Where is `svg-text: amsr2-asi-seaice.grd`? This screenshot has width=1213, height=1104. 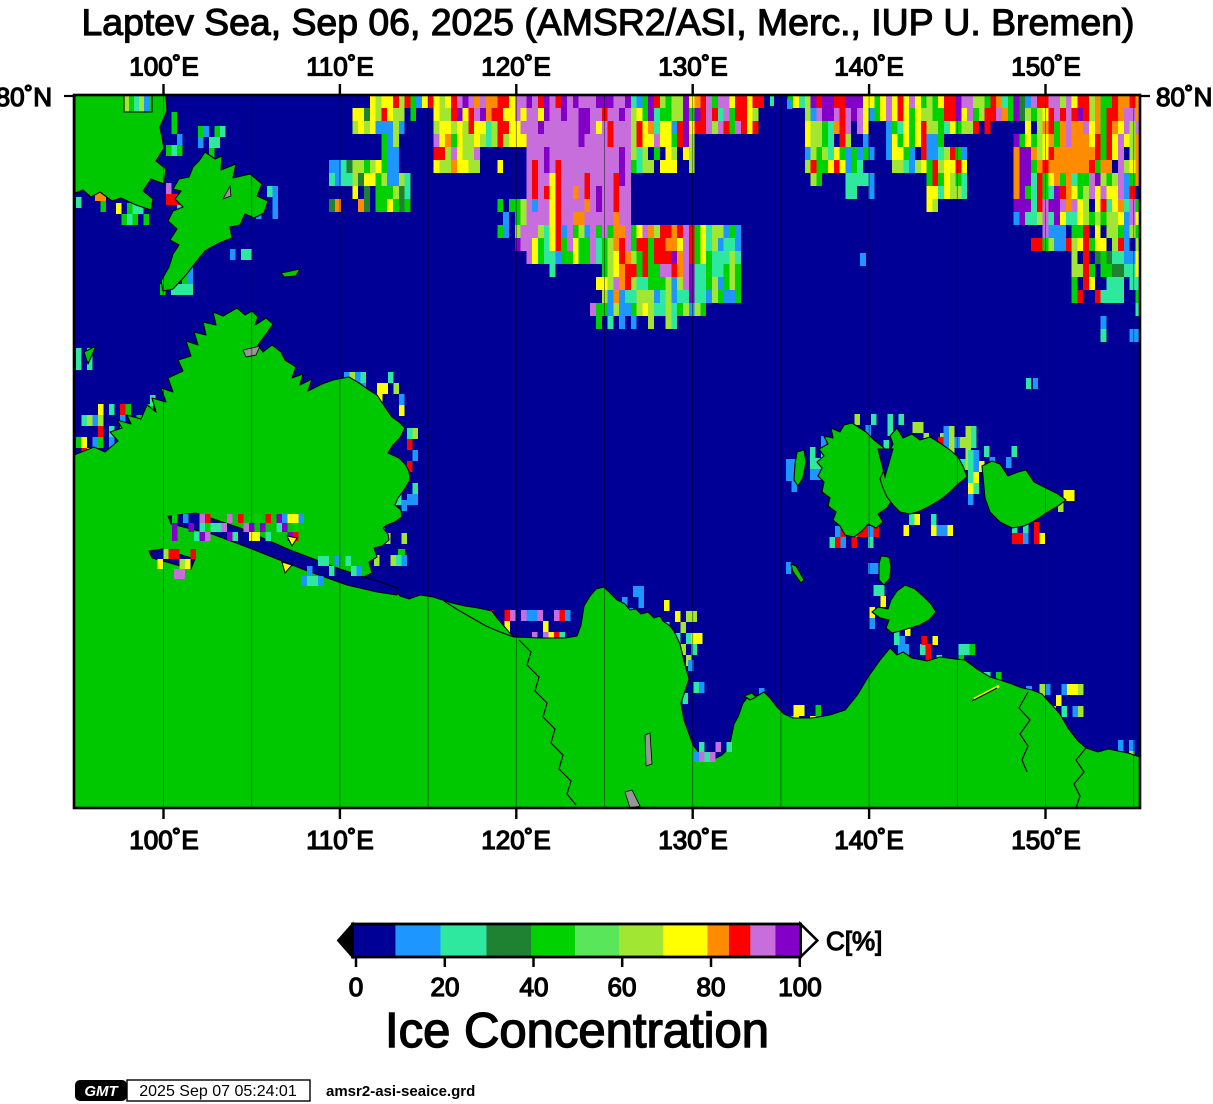 svg-text: amsr2-asi-seaice.grd is located at coordinates (400, 1091).